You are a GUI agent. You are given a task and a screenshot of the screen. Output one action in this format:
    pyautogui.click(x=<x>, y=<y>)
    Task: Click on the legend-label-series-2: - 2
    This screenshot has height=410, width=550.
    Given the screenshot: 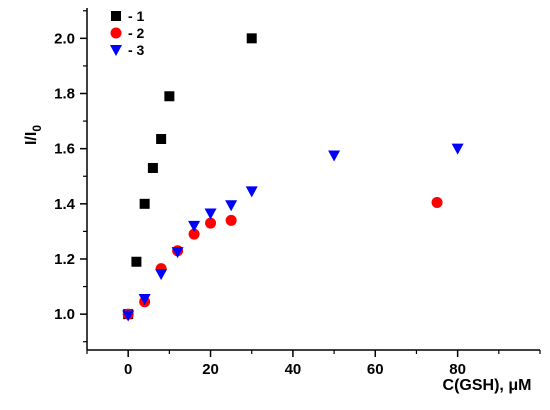 What is the action you would take?
    pyautogui.click(x=136, y=33)
    